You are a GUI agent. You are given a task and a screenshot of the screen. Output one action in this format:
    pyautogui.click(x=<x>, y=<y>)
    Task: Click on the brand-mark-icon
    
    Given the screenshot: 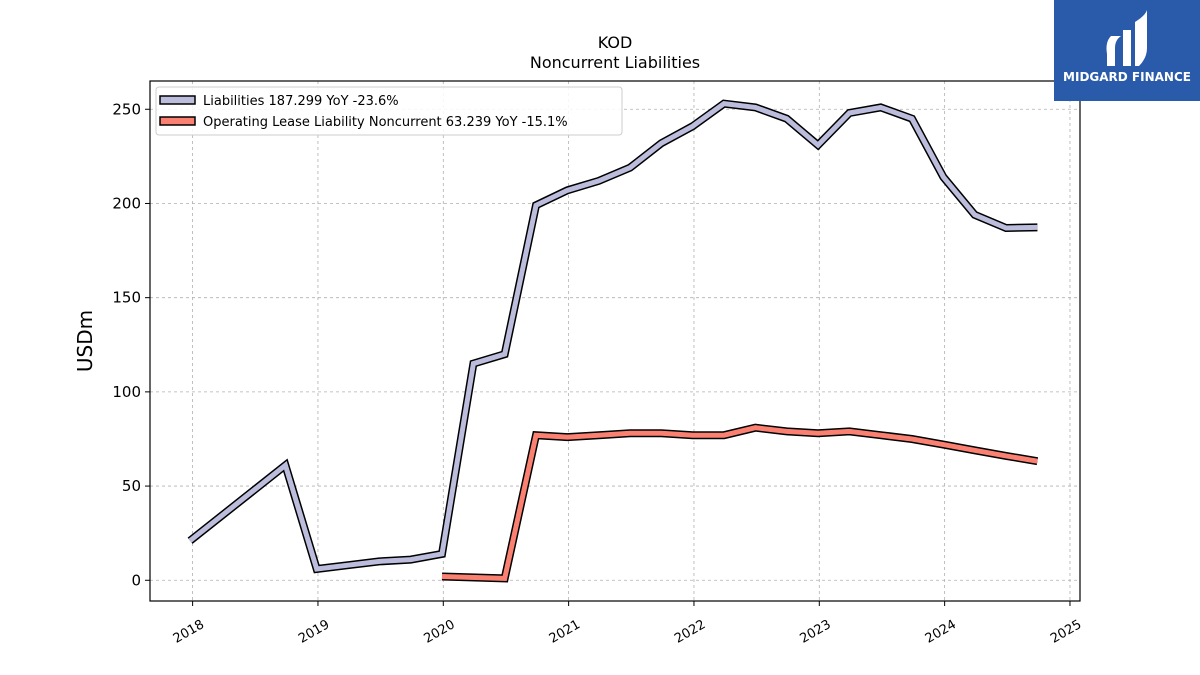 What is the action you would take?
    pyautogui.click(x=1126, y=38)
    